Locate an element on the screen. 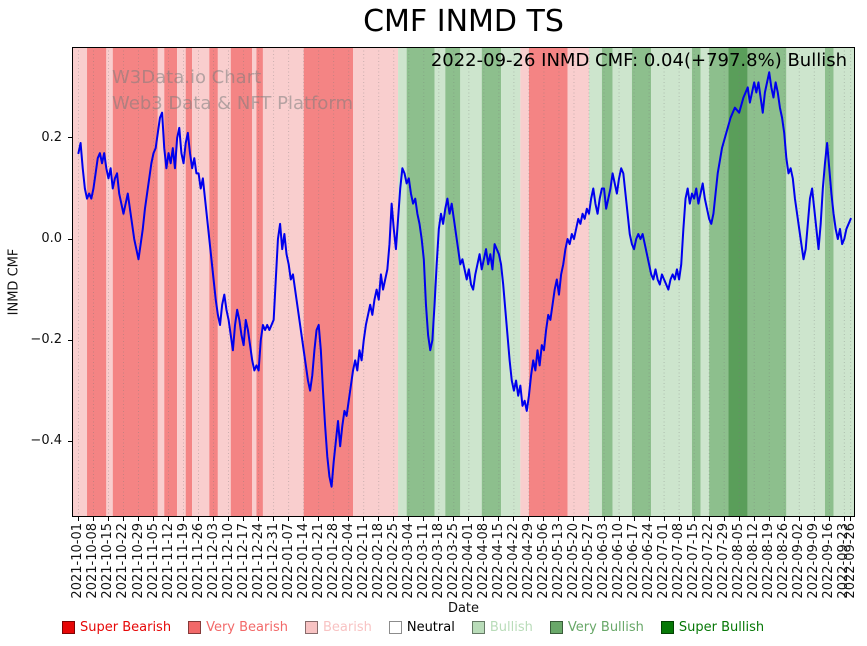 The image size is (867, 646). x-axis-label: Date is located at coordinates (463, 608).